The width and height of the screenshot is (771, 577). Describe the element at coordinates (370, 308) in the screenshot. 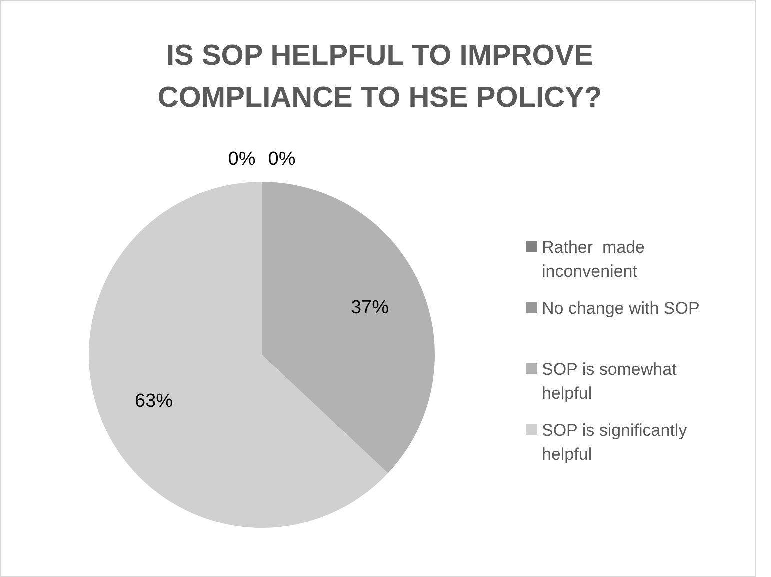

I see `data-label: 37%` at that location.